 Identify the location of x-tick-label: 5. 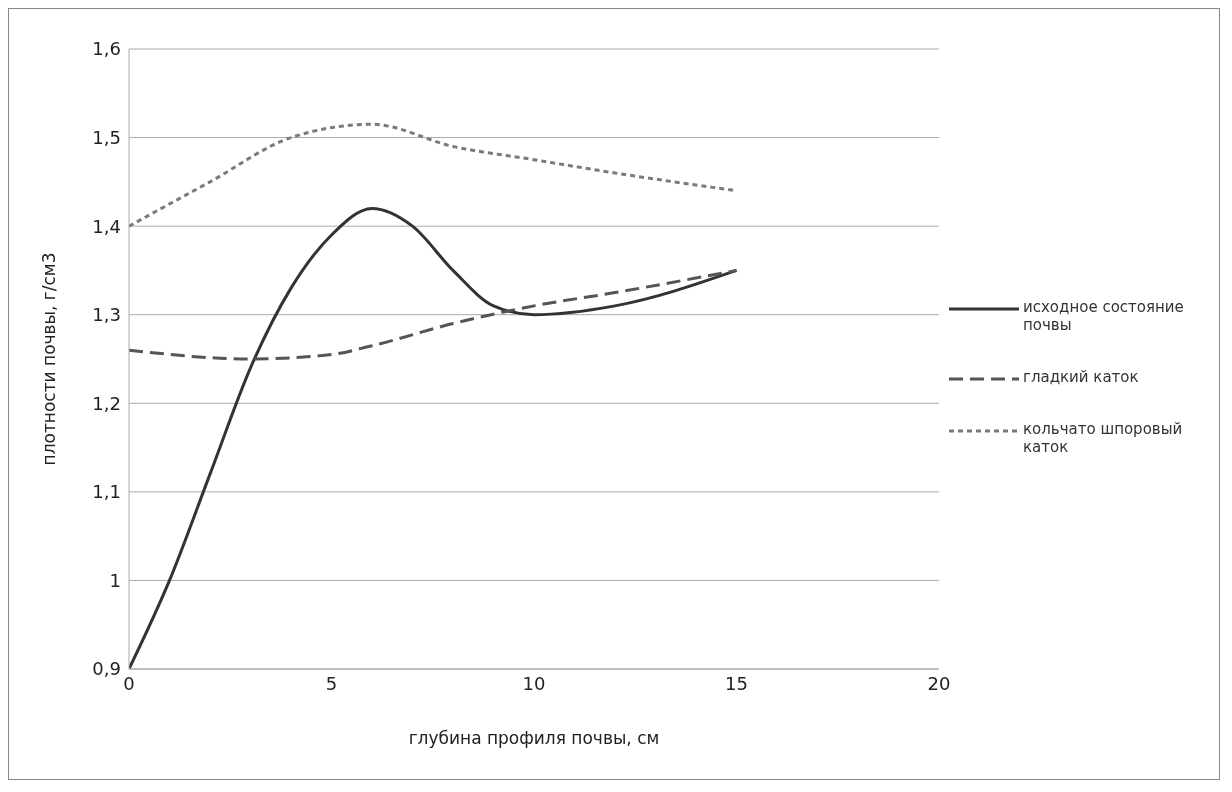
(331, 683).